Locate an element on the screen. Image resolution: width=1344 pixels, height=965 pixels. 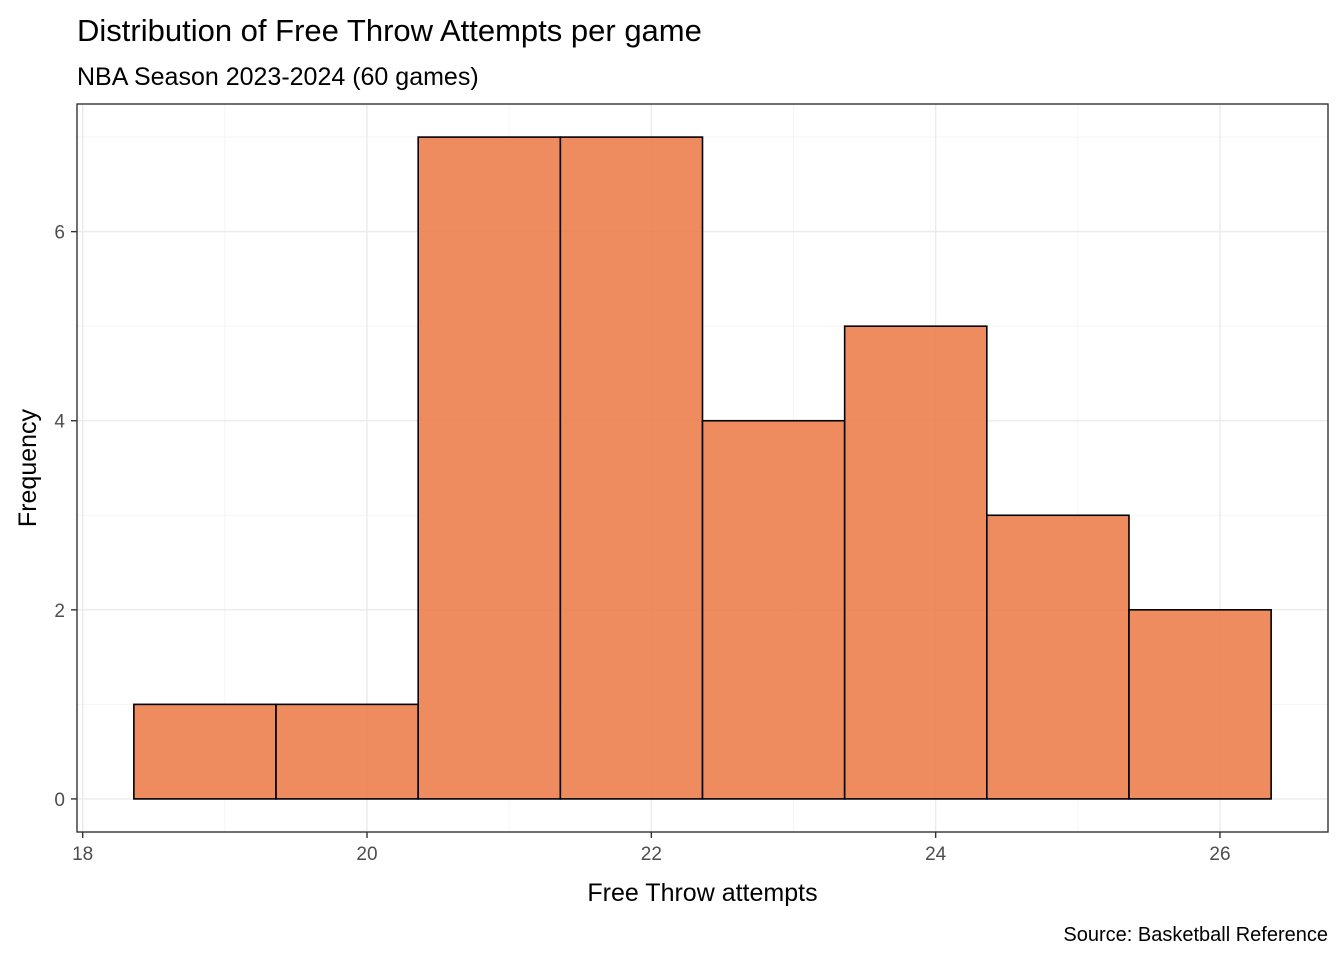
y-tick-label: 4 is located at coordinates (59, 422).